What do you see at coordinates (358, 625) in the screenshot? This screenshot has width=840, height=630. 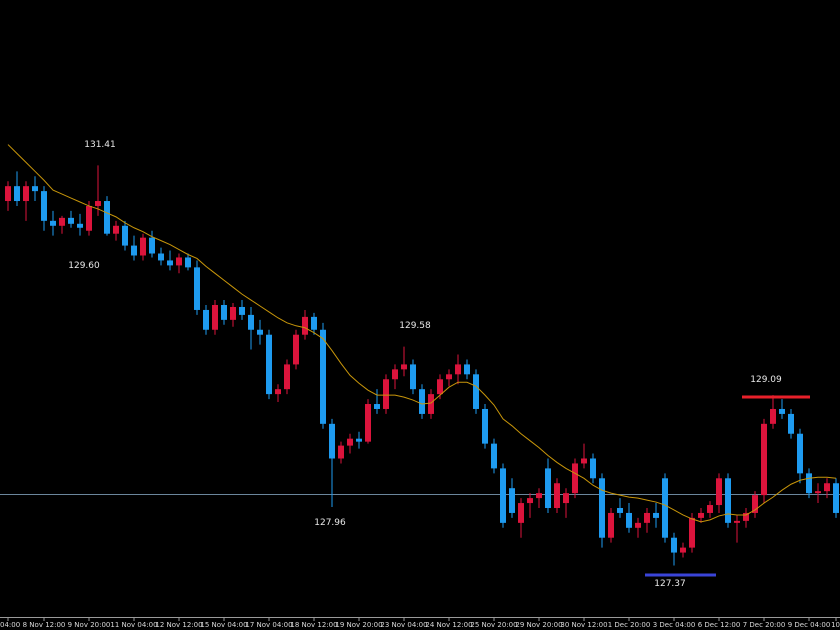 I see `x-tick-label: 19 Nov 20:00` at bounding box center [358, 625].